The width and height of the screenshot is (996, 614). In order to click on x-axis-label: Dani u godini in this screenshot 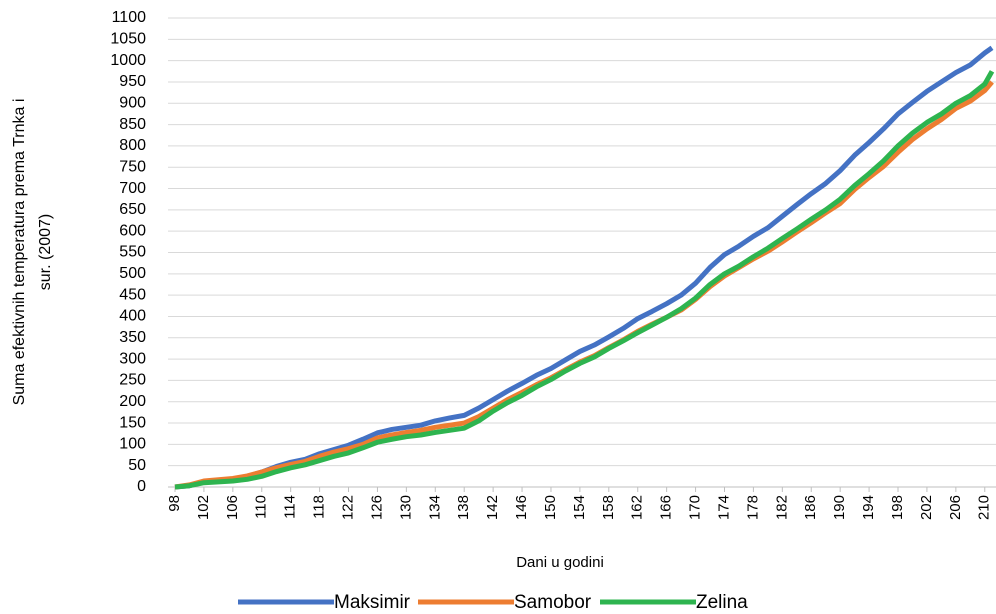, I will do `click(560, 562)`.